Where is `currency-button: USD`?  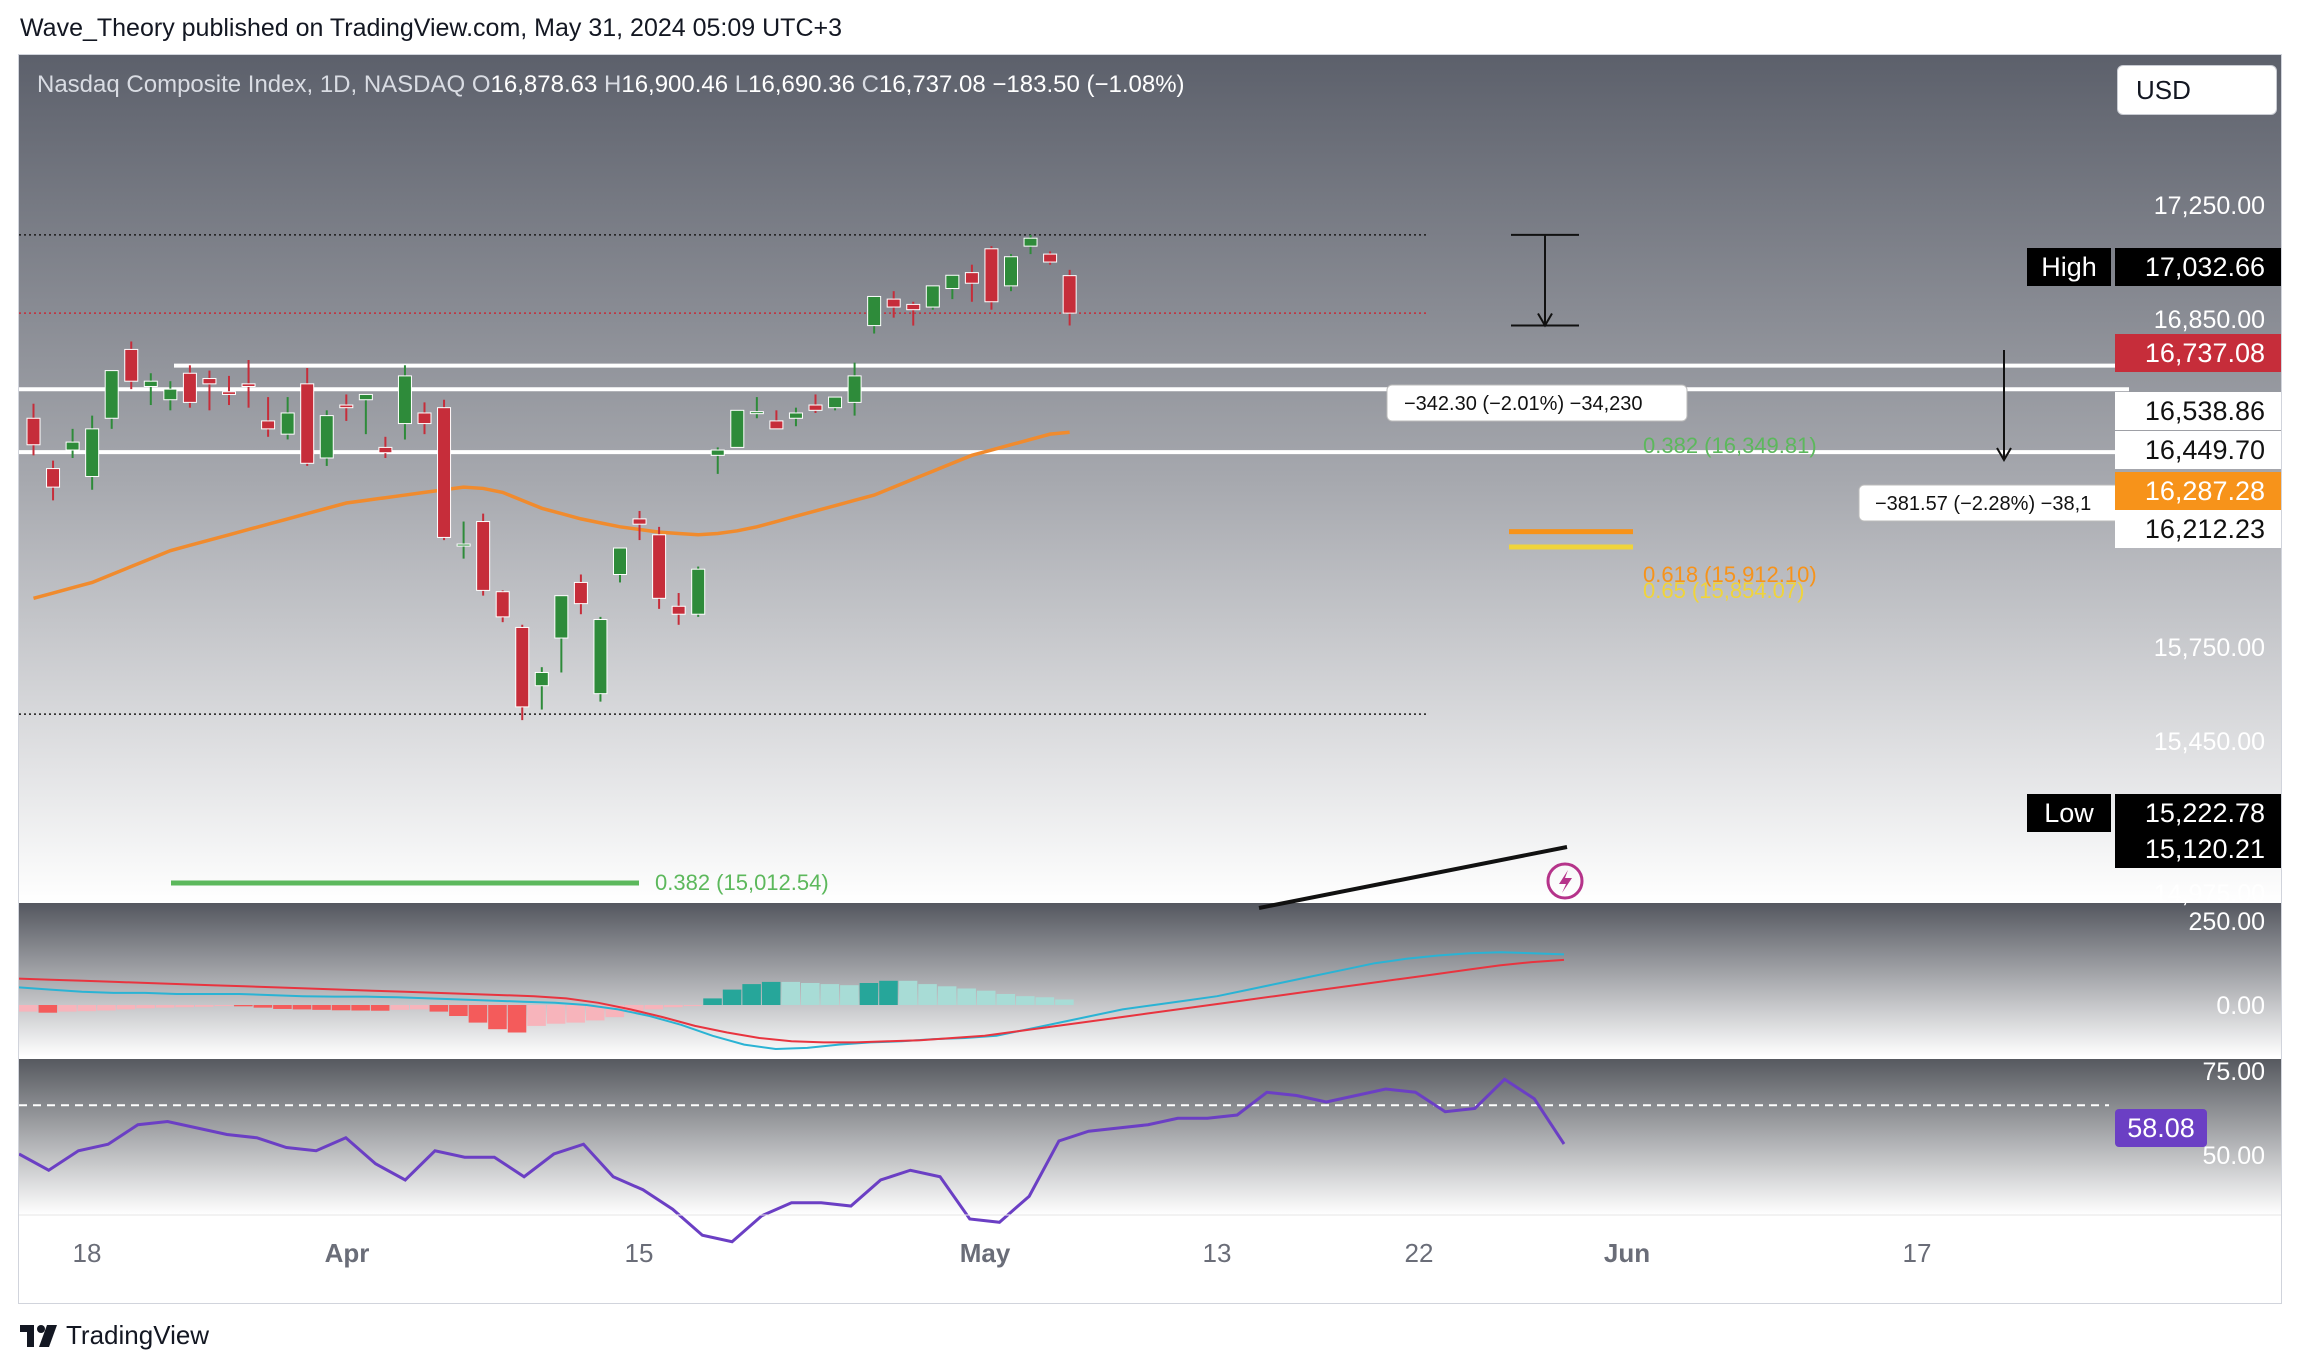 currency-button: USD is located at coordinates (2197, 90).